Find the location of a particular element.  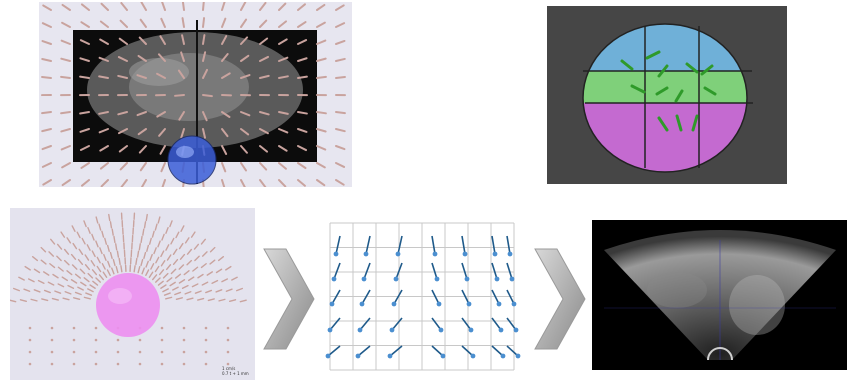

field-model-arrows is located at coordinates (128, 289).